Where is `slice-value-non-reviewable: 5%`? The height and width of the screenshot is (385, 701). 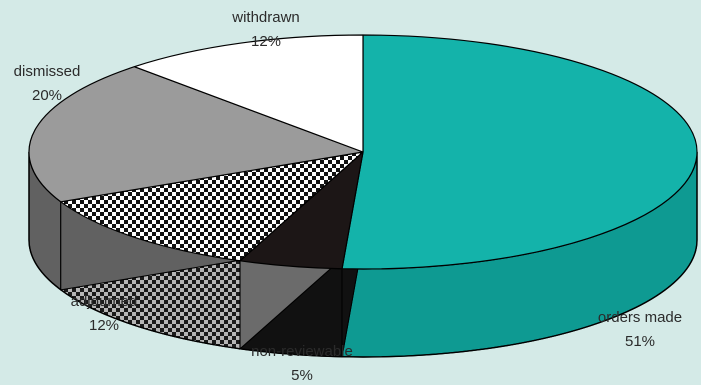
slice-value-non-reviewable: 5% is located at coordinates (302, 375).